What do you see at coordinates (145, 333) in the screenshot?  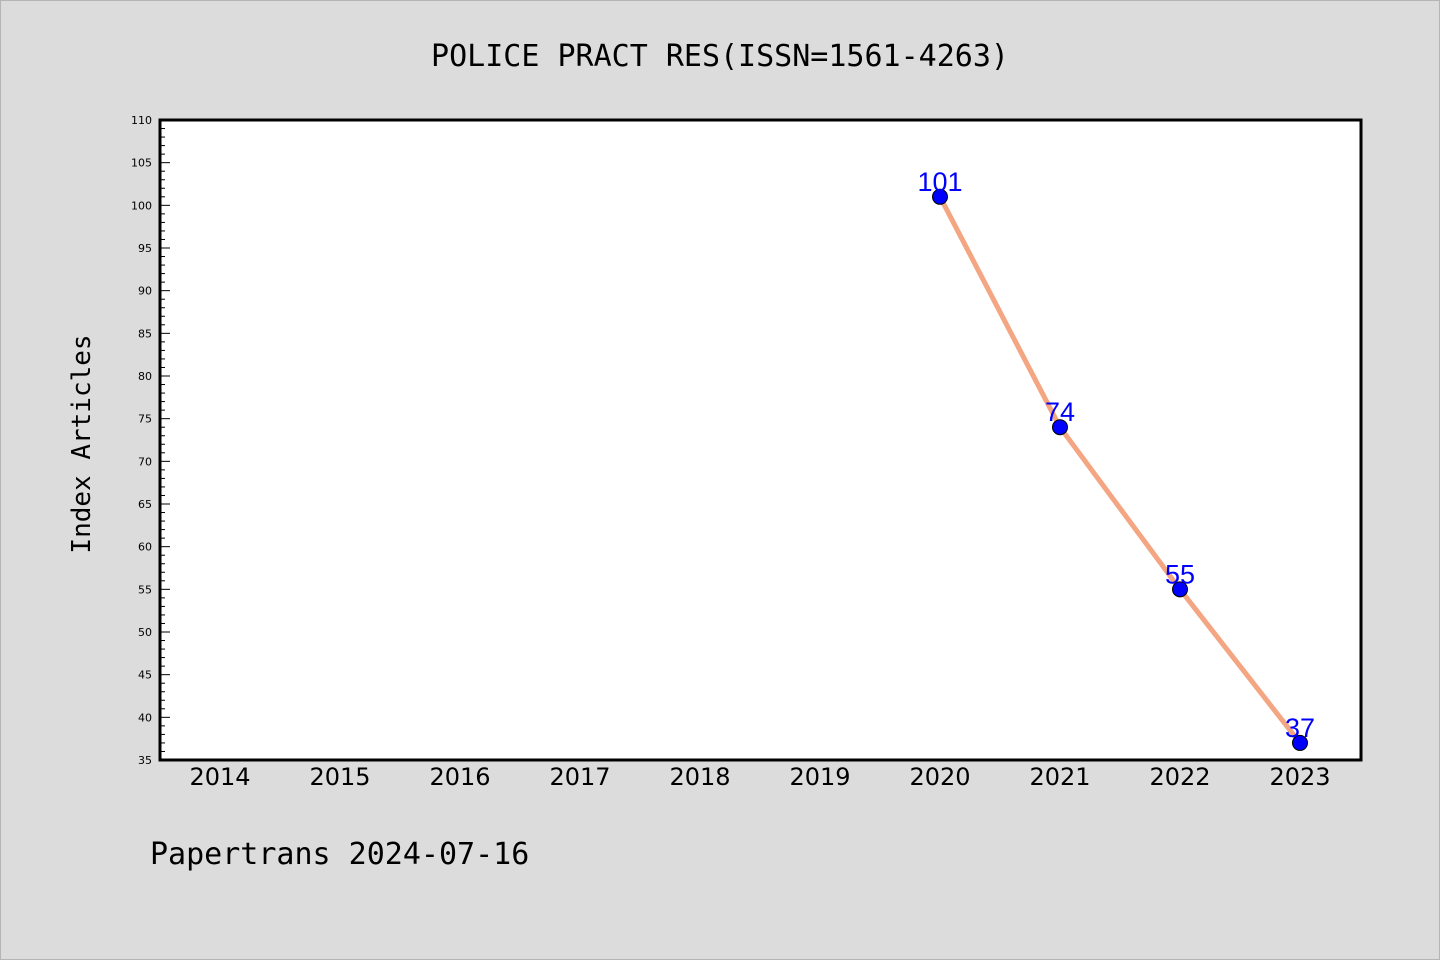 I see `y-tick-label: 85` at bounding box center [145, 333].